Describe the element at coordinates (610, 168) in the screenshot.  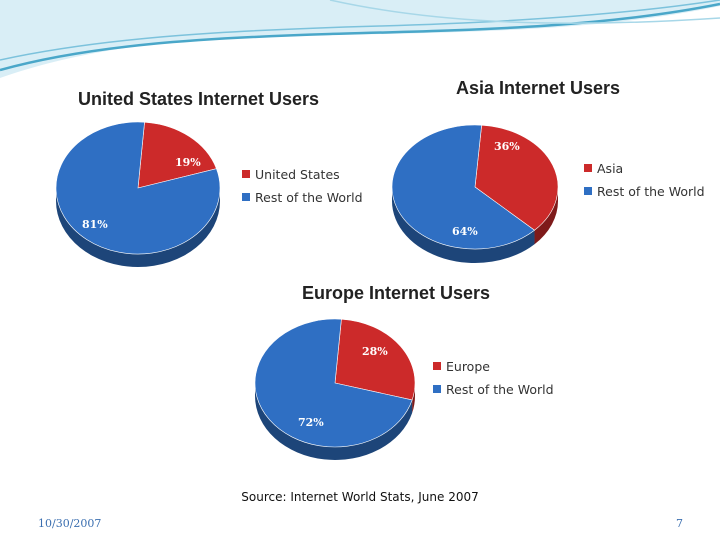
I see `legend-entry: Asia` at that location.